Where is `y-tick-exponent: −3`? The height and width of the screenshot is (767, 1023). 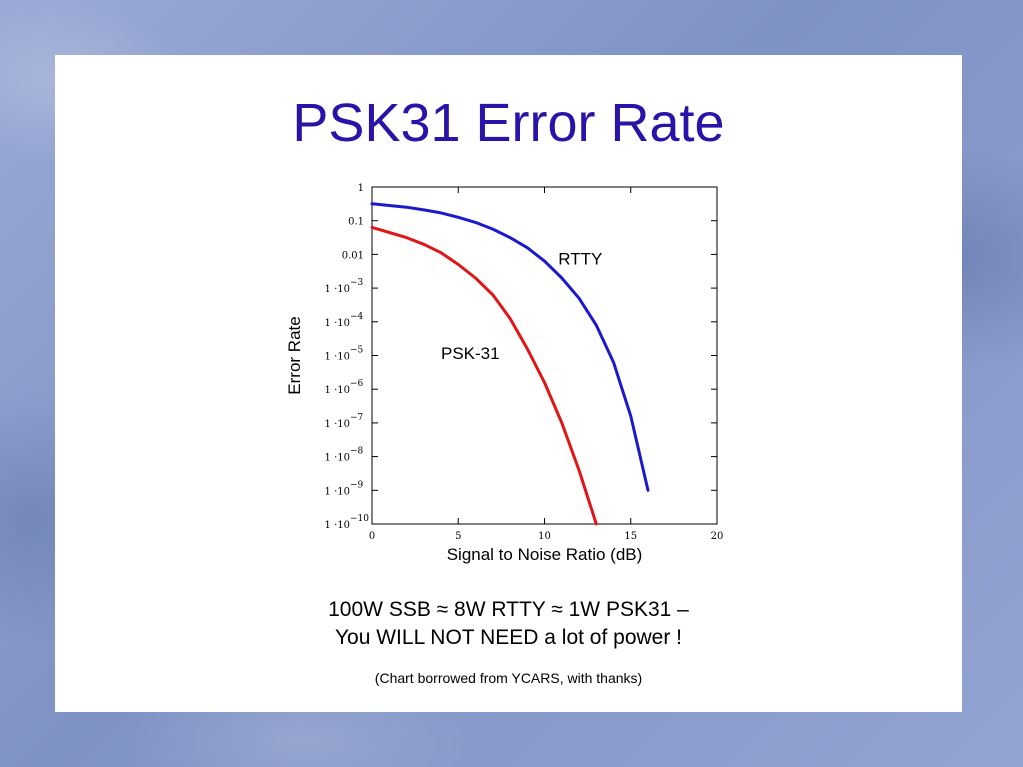 y-tick-exponent: −3 is located at coordinates (357, 283).